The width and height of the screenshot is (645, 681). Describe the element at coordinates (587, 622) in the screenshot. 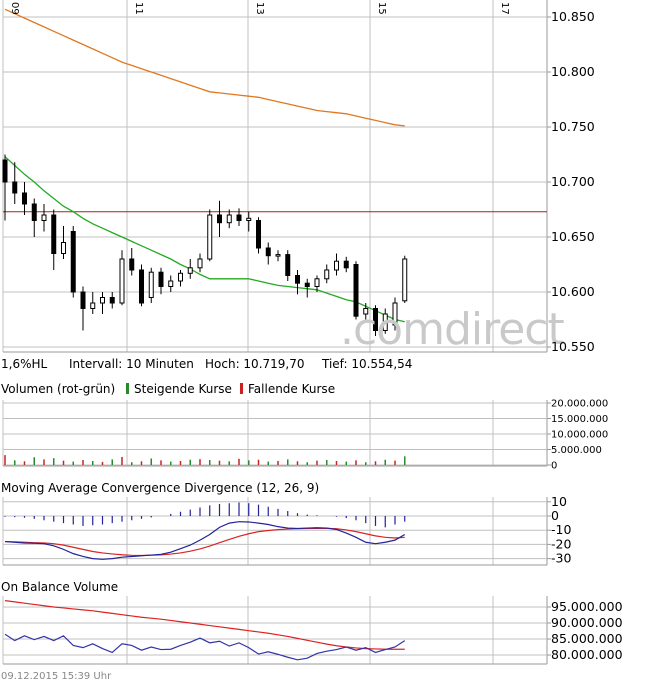

I see `y-tick-label: 90.000.000` at that location.